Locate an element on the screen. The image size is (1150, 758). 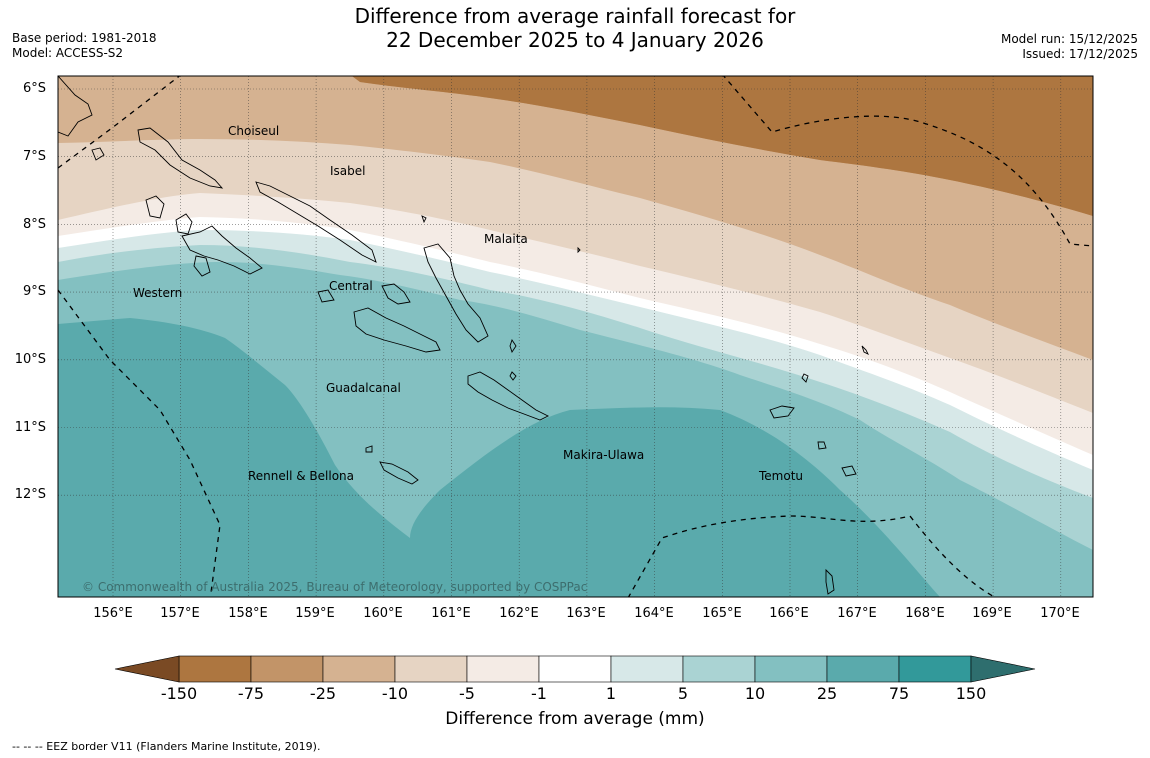
band-minus150-minus75 is located at coordinates (722, 146).